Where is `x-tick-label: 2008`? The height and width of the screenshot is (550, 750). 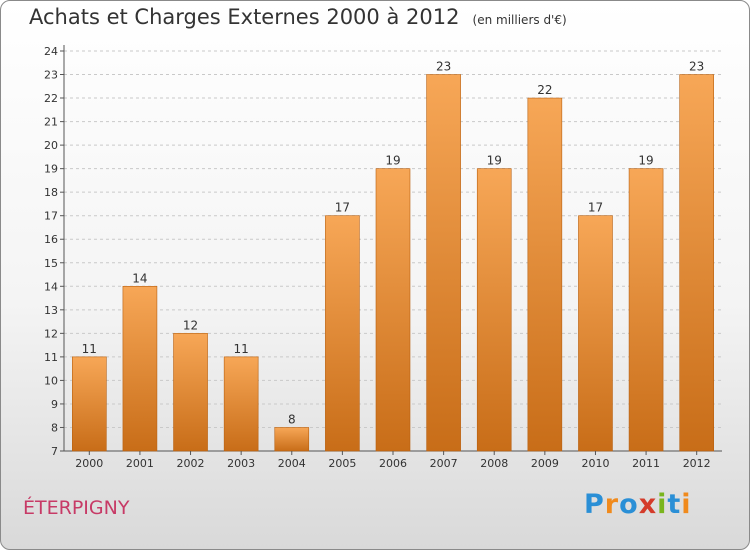
x-tick-label: 2008 is located at coordinates (494, 463).